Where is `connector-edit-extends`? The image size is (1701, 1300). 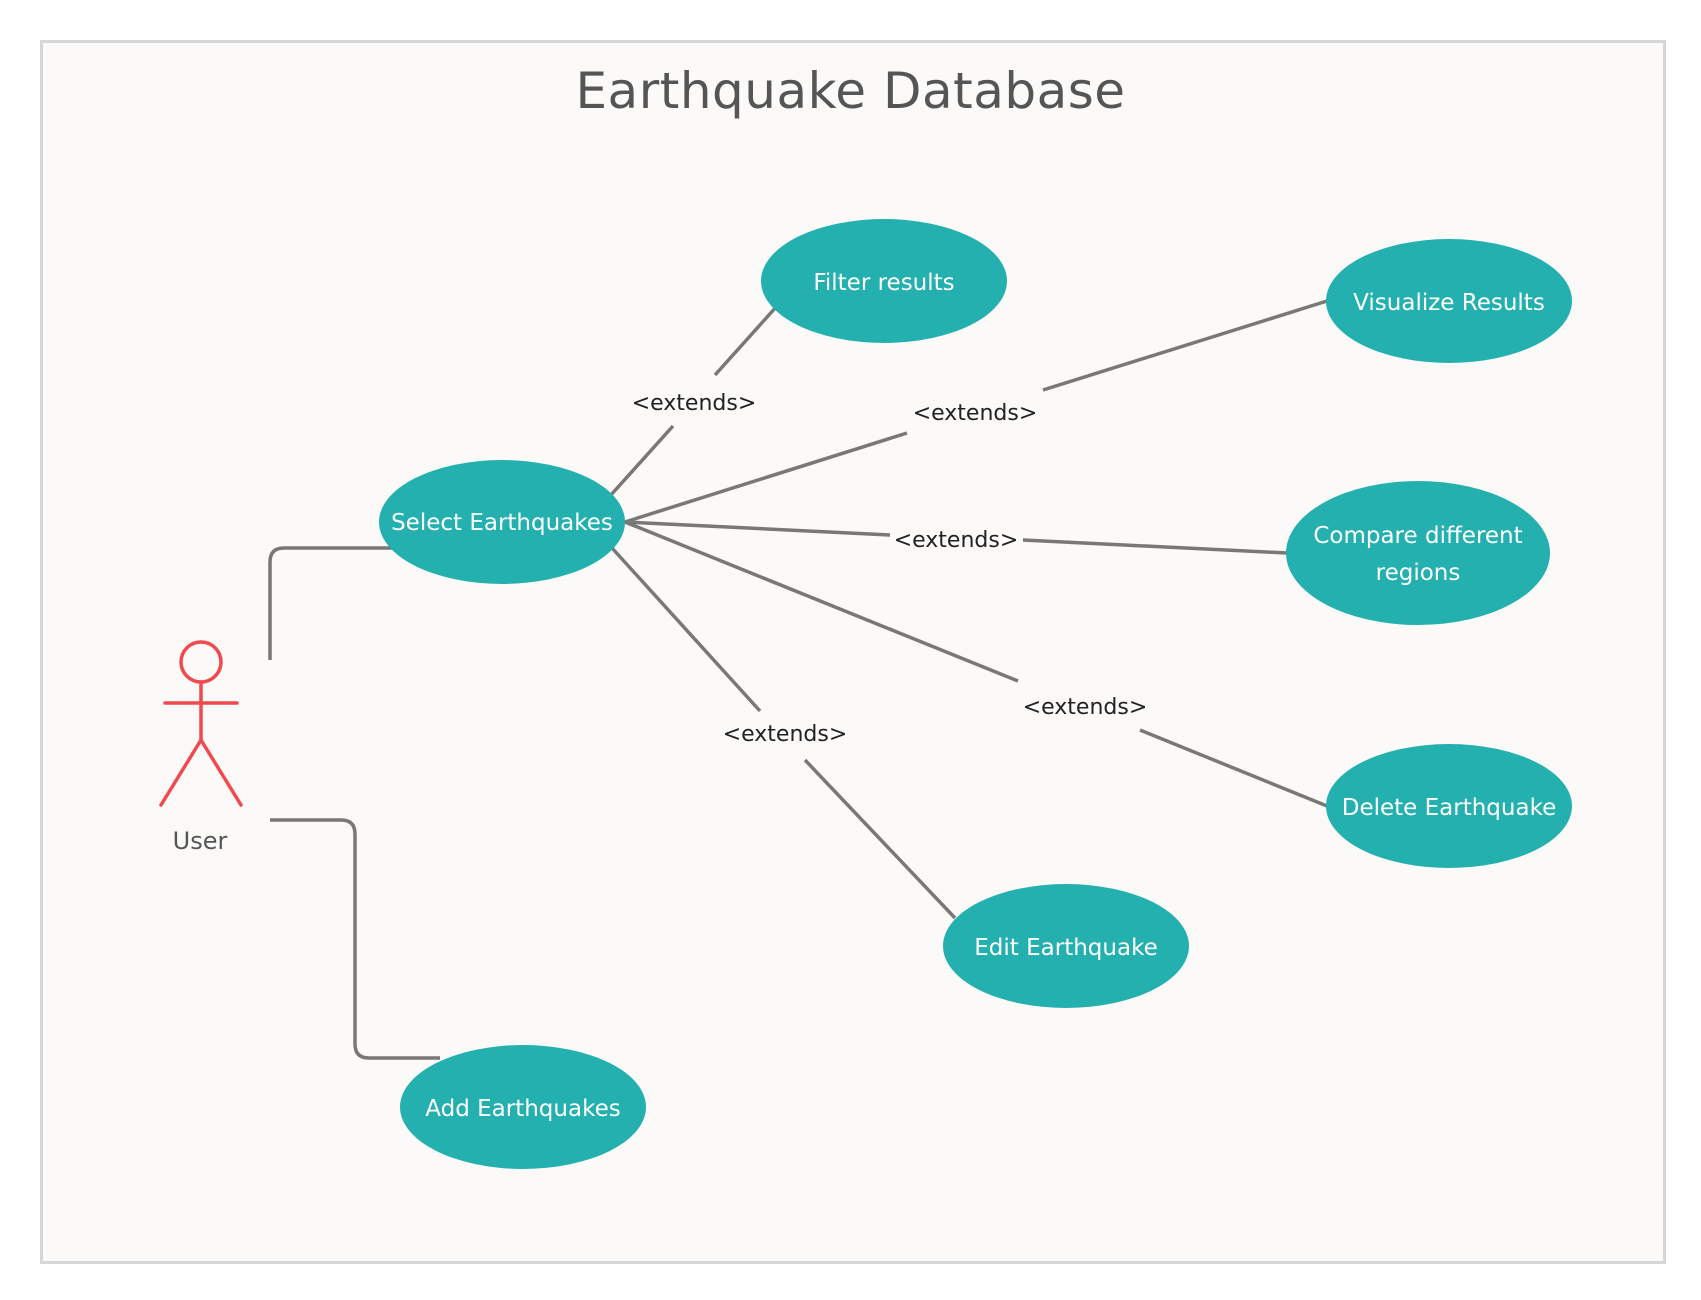 connector-edit-extends is located at coordinates (783, 733).